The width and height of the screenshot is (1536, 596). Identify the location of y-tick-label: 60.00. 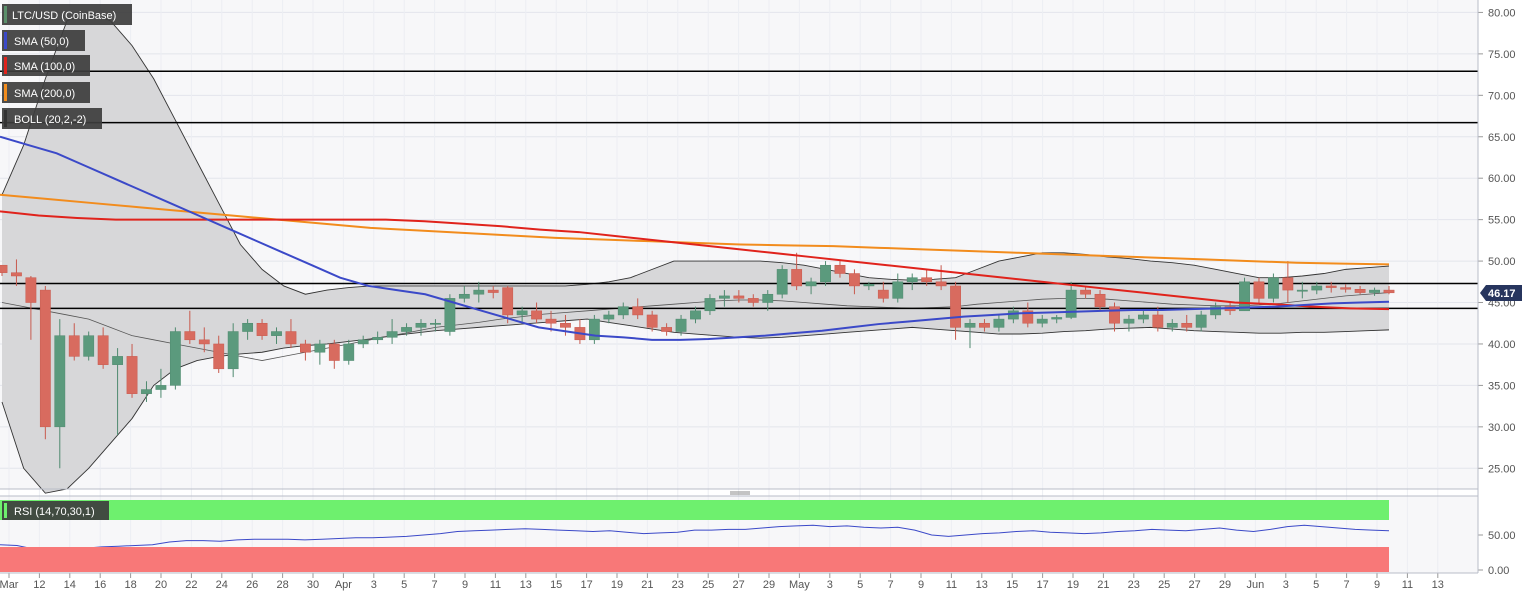
(1502, 179).